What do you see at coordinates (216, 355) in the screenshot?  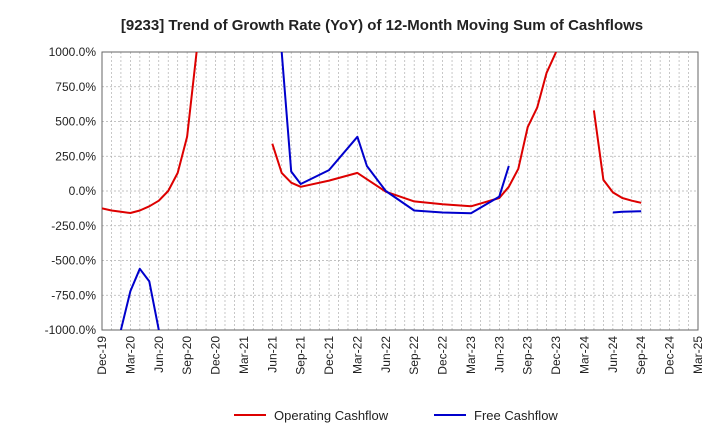 I see `x-tick-label: Dec-20` at bounding box center [216, 355].